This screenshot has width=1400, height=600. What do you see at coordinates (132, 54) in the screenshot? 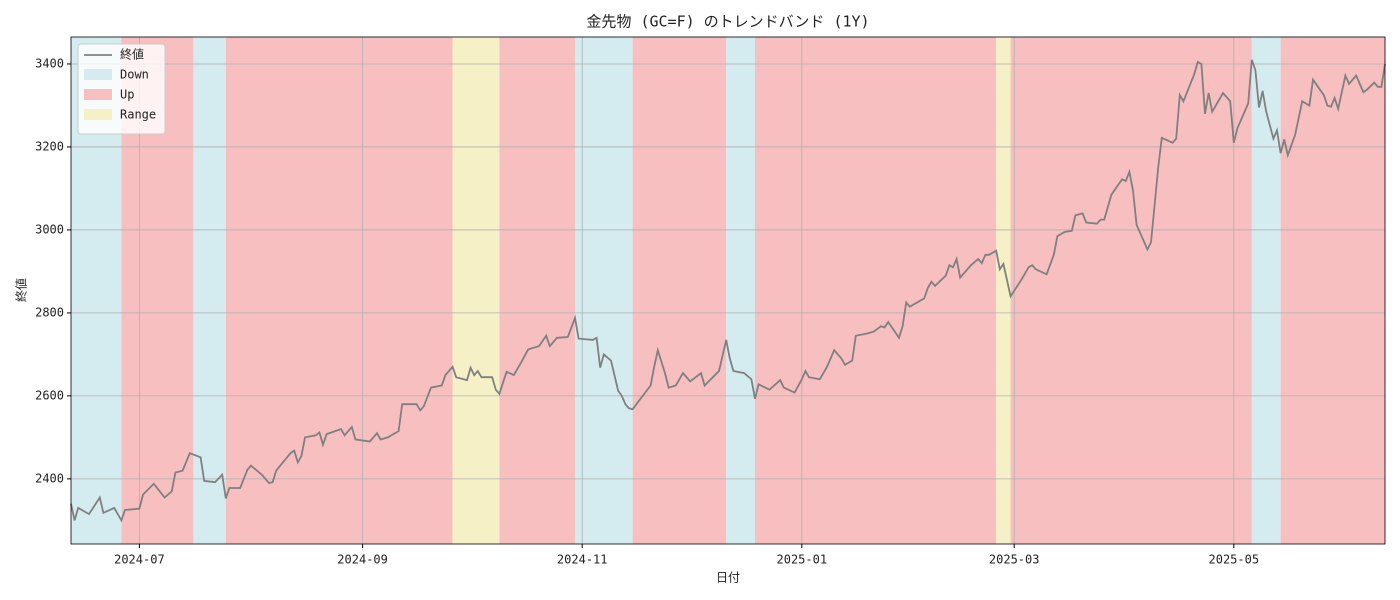
I see `legend-label: 終値` at bounding box center [132, 54].